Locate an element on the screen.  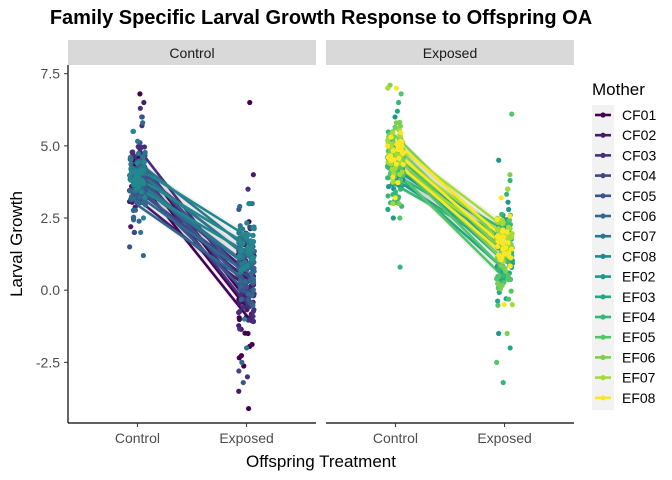
line-cf06 is located at coordinates (192, 243).